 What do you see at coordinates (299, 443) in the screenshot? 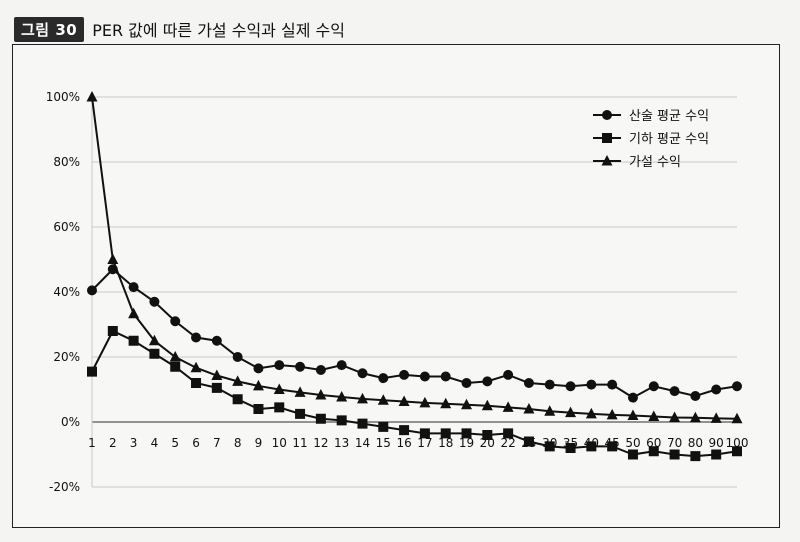
I see `x-tick-label: 11` at bounding box center [299, 443].